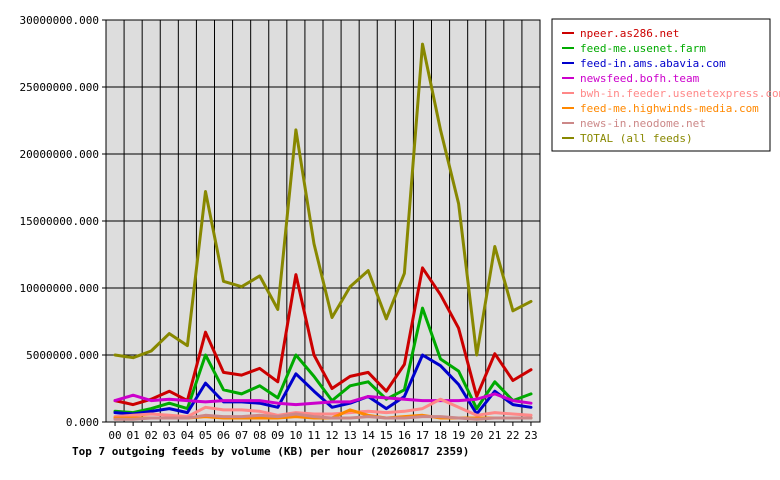  I want to click on x-tick-label: 14, so click(369, 435).